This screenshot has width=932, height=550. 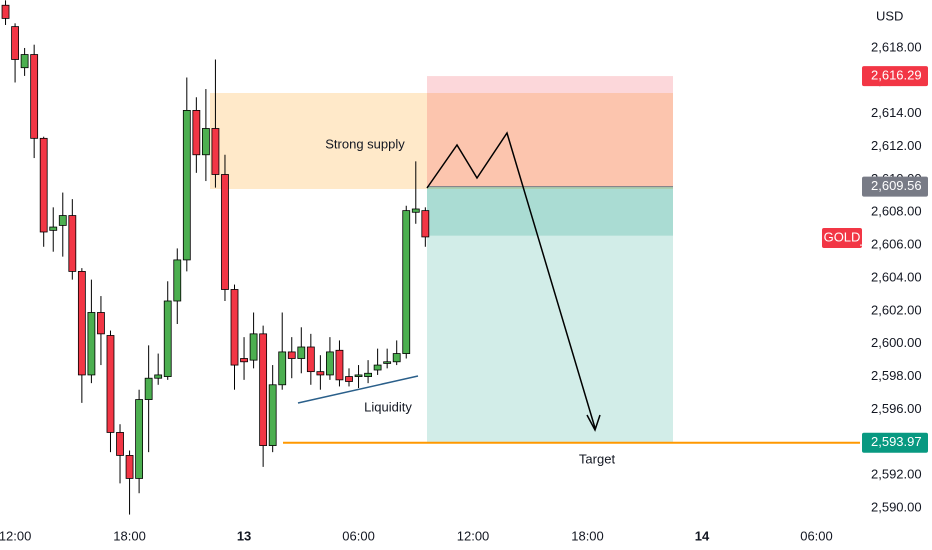 What do you see at coordinates (896, 506) in the screenshot?
I see `y-tick-label: 2,590.00` at bounding box center [896, 506].